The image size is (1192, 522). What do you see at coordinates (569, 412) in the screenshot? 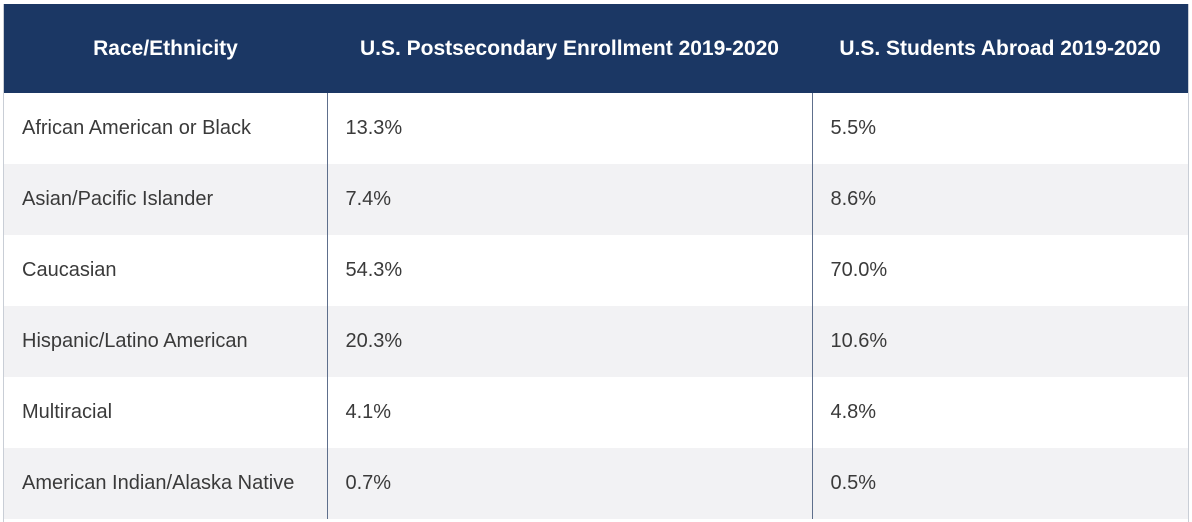
I see `enrollment-cell: 4.1%` at bounding box center [569, 412].